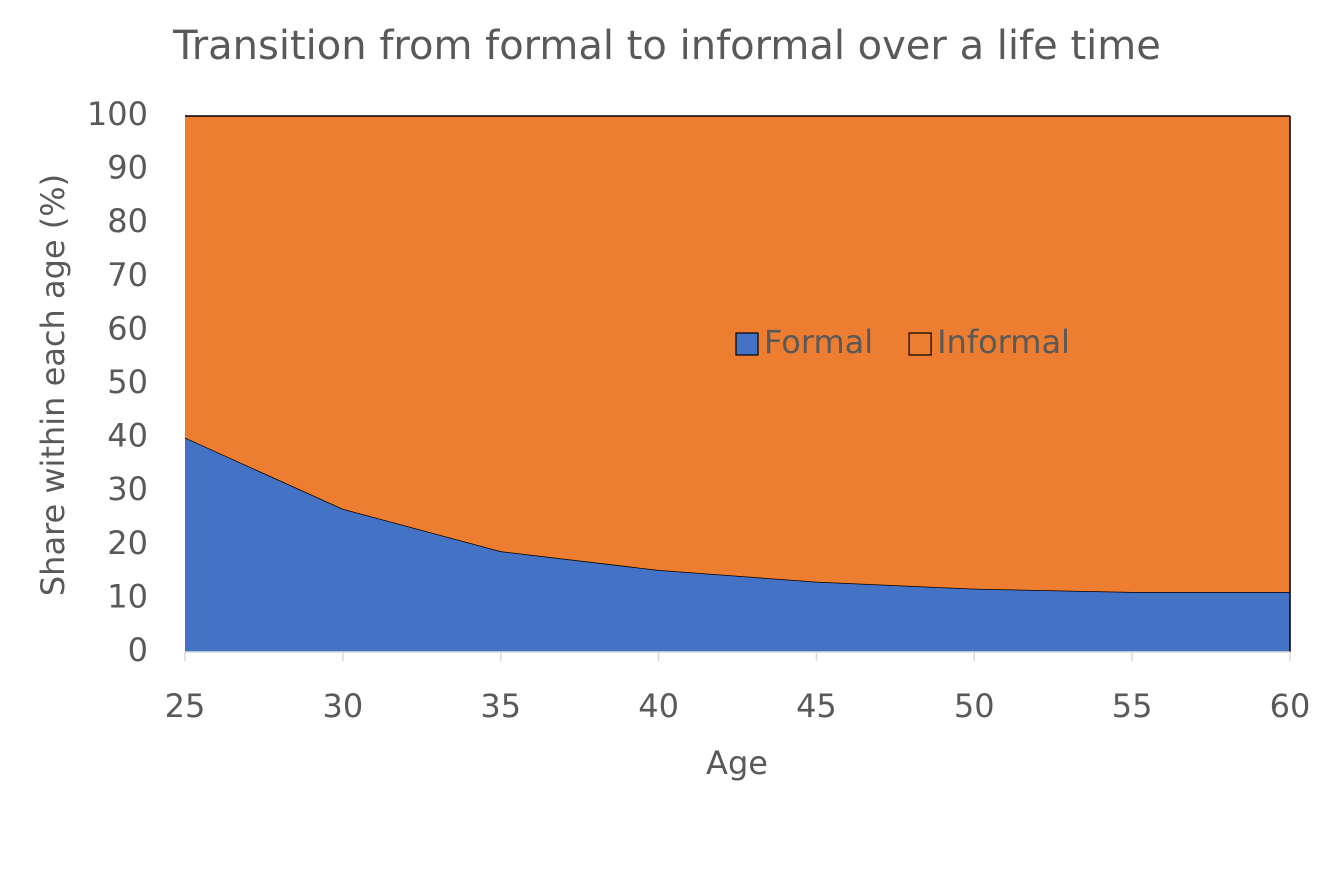  I want to click on y-tick-label: 80, so click(127, 221).